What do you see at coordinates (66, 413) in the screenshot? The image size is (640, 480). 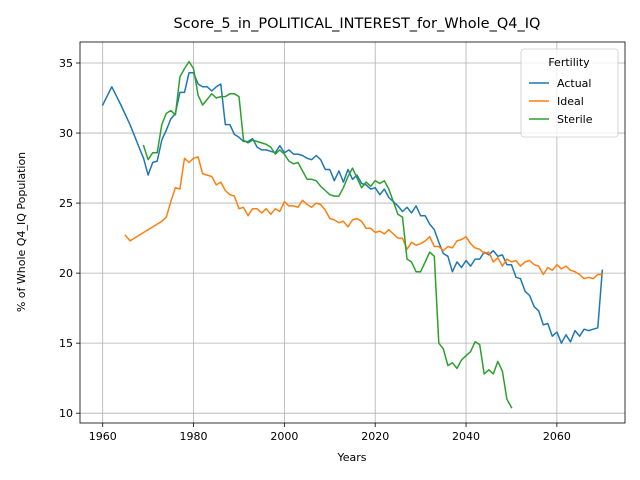 I see `y-tick-label: 10` at bounding box center [66, 413].